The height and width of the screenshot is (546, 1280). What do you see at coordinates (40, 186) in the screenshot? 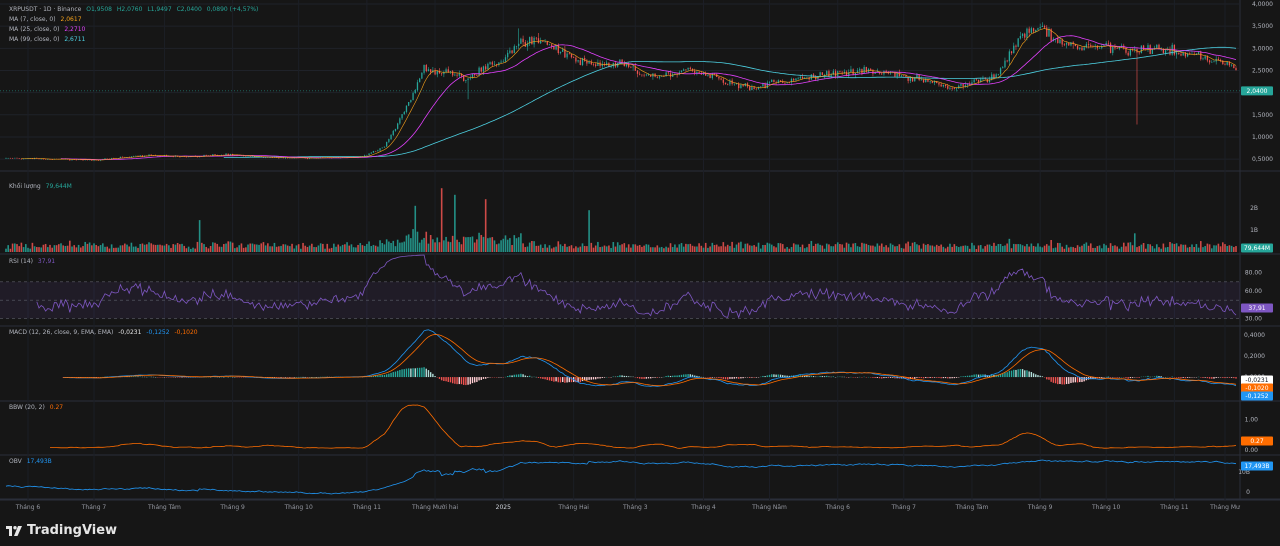
I see `volume-legend: Khối lượng 79,644M` at bounding box center [40, 186].